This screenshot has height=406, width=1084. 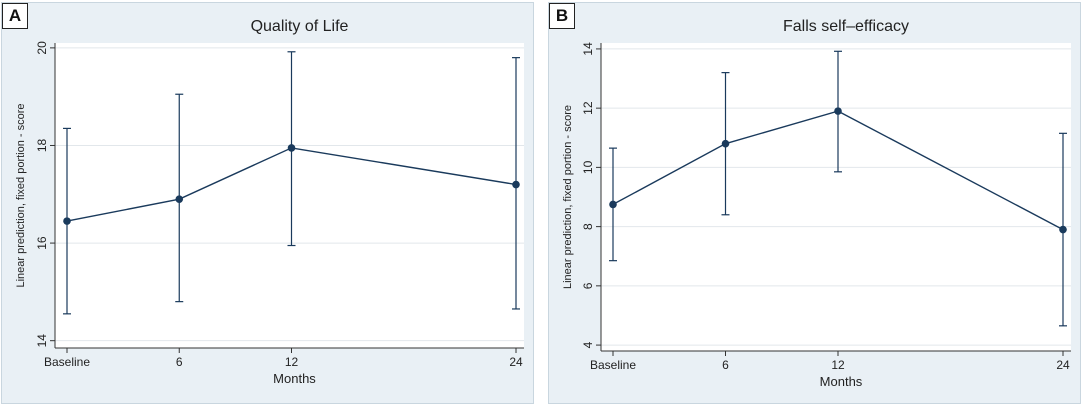 I want to click on y-tick-label: 10, so click(x=588, y=167).